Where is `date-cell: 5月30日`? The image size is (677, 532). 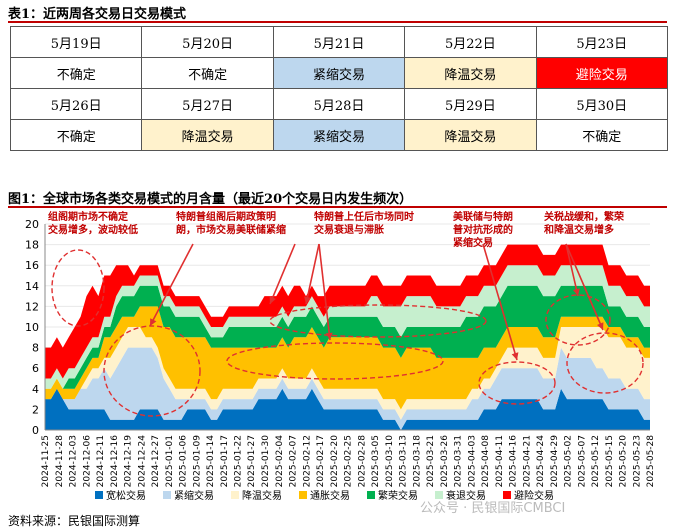 date-cell: 5月30日 is located at coordinates (602, 104).